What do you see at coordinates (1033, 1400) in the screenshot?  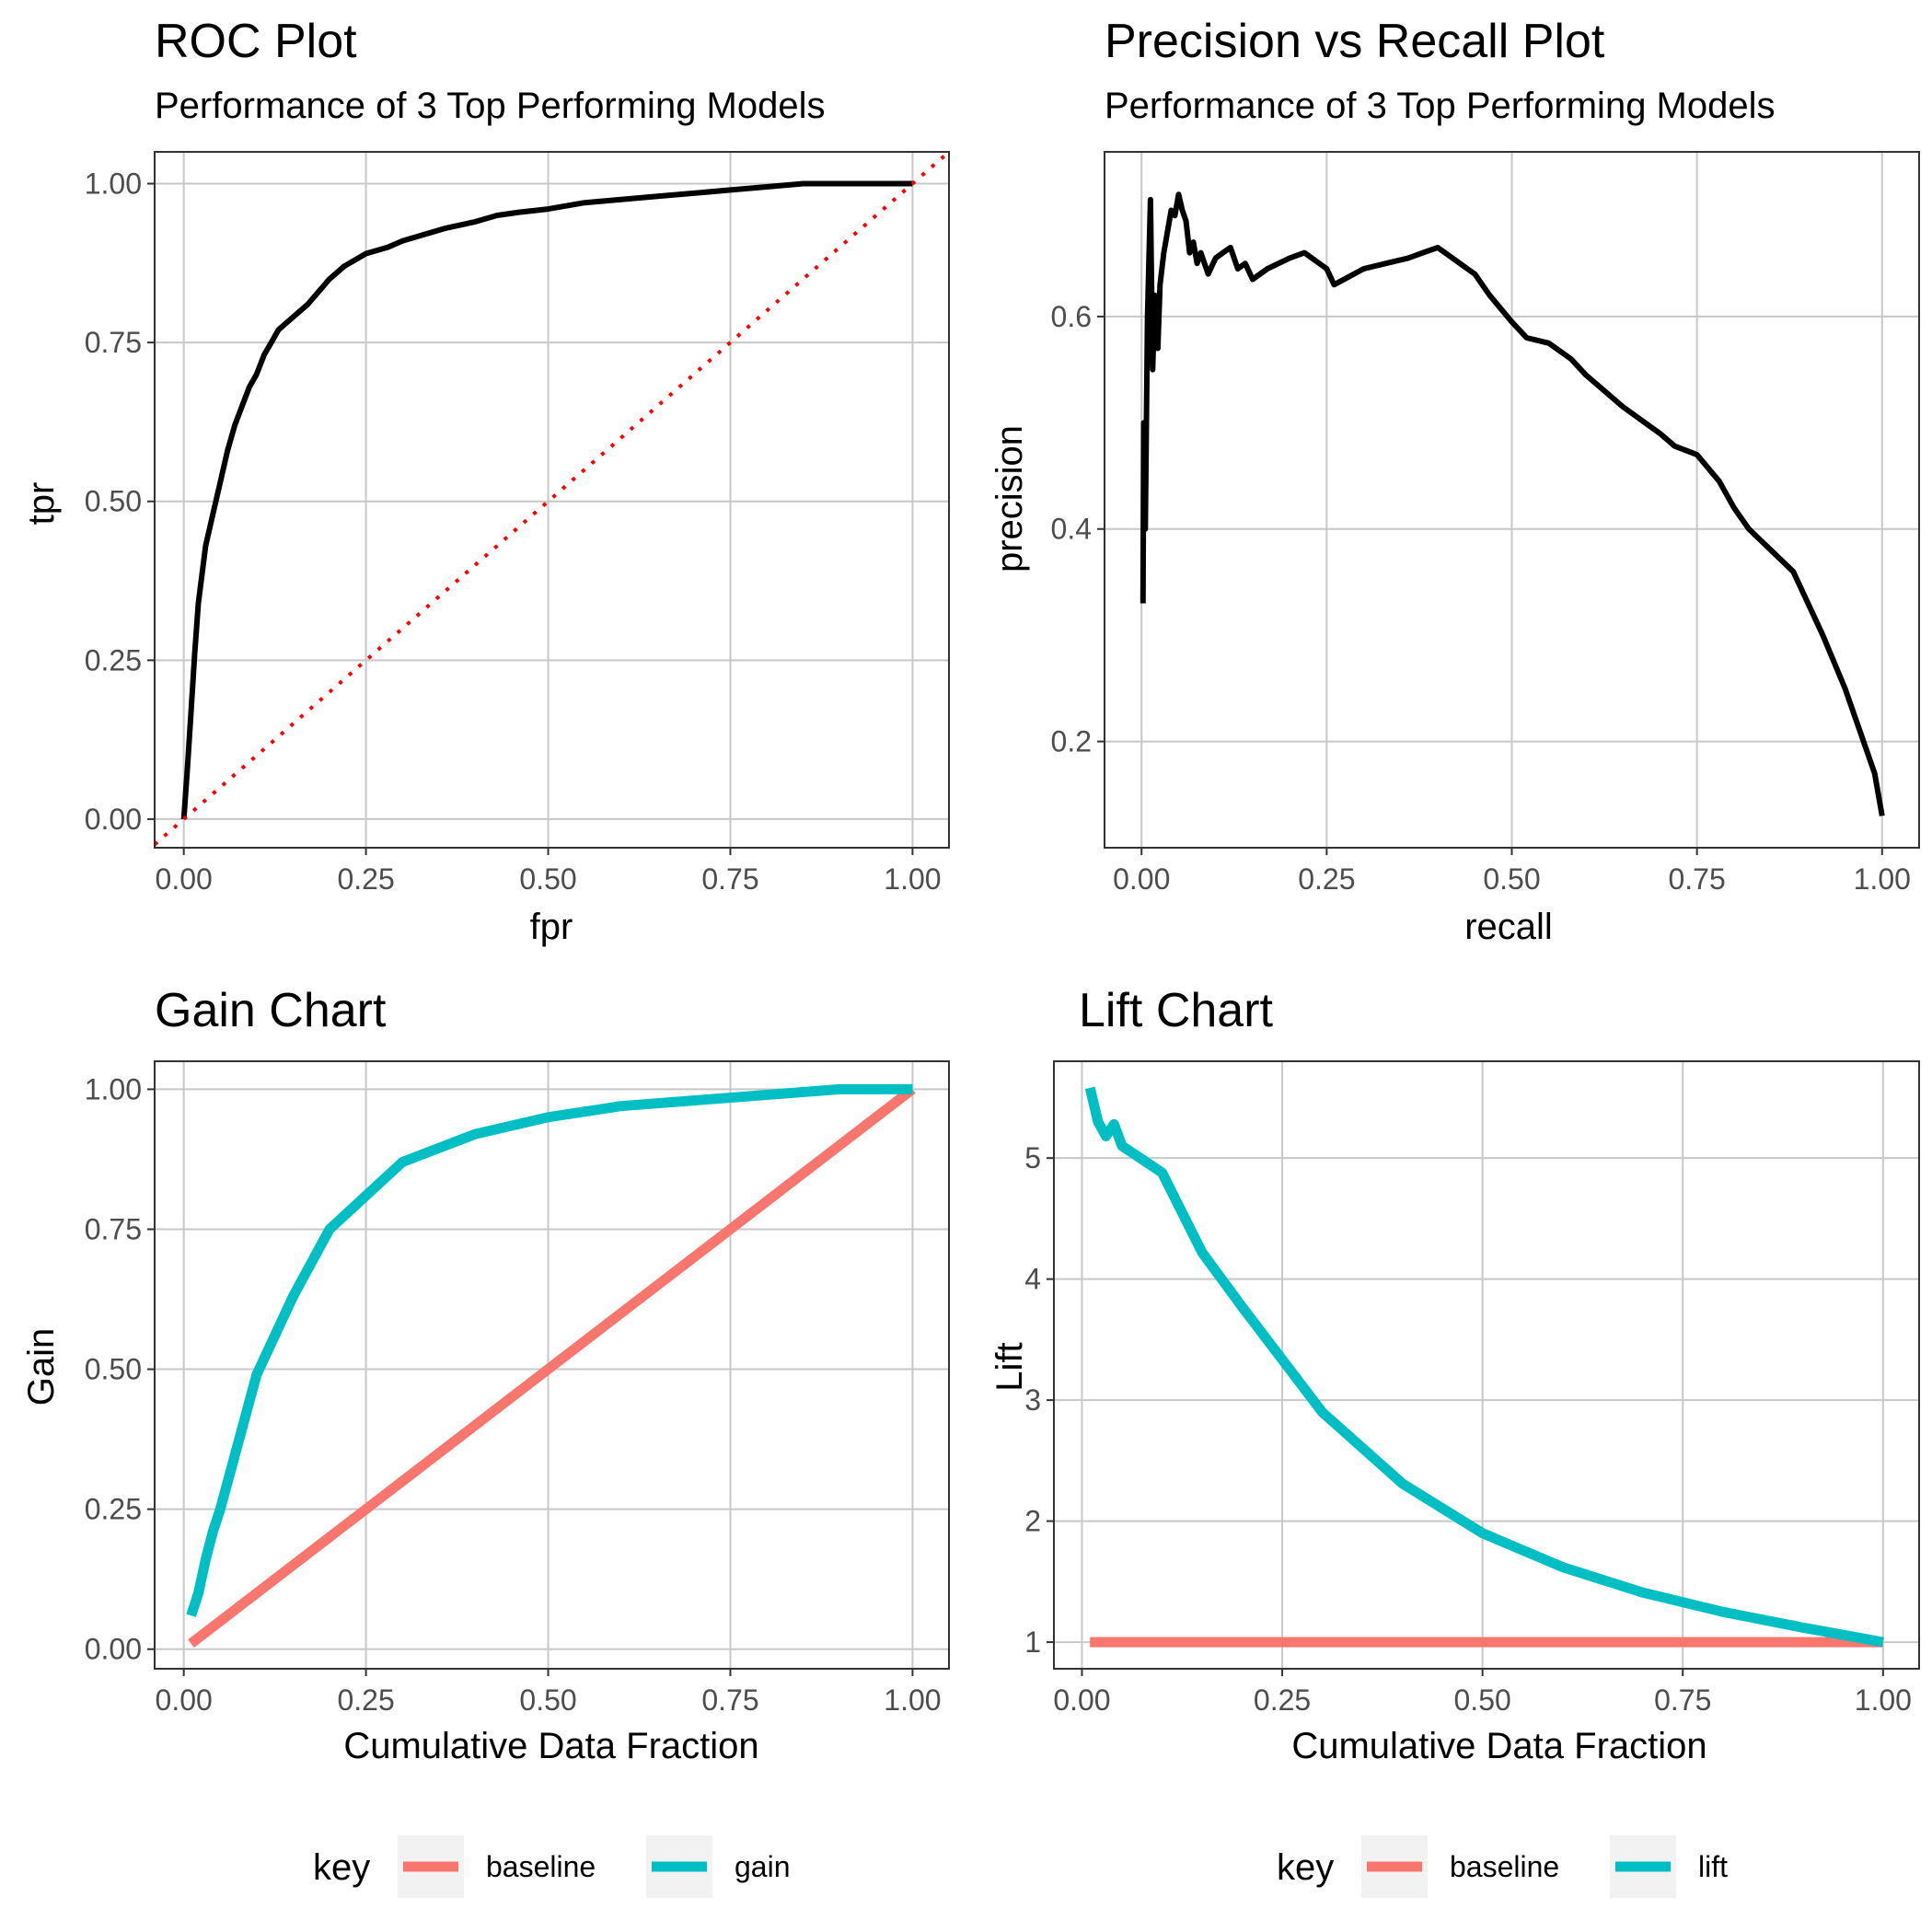 I see `lift-y-tick-label-2: 3` at bounding box center [1033, 1400].